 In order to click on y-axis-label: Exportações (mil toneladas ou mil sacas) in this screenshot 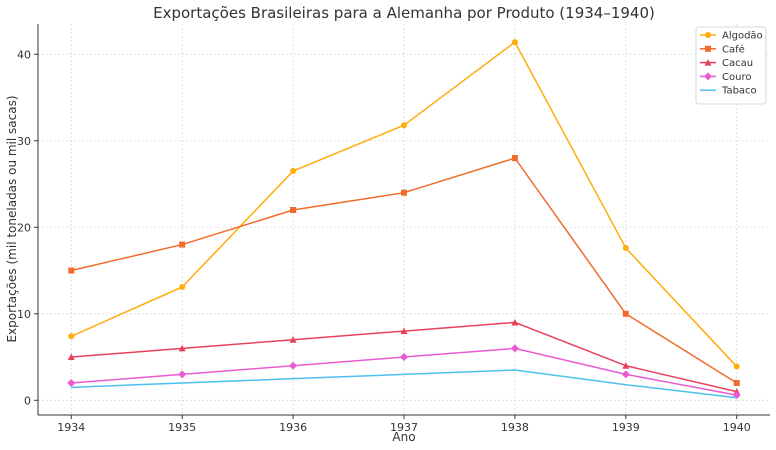, I will do `click(12, 218)`.